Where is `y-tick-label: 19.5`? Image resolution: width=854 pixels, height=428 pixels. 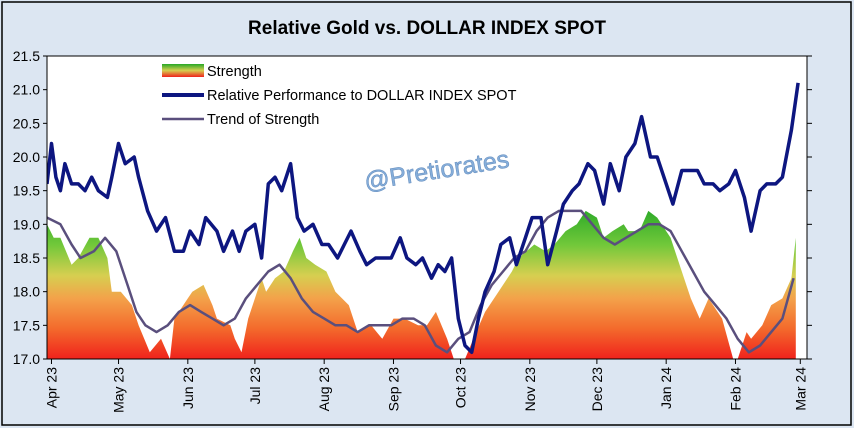 y-tick-label: 19.5 is located at coordinates (26, 191).